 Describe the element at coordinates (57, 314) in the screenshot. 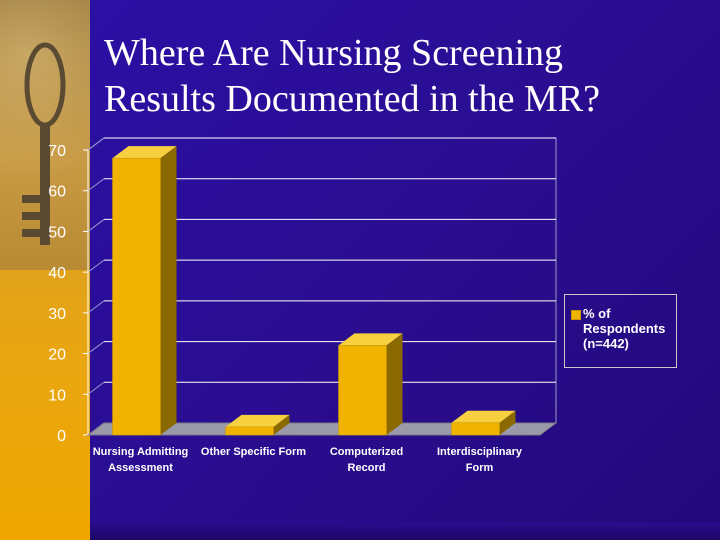

I see `y-tick-label: 30` at that location.